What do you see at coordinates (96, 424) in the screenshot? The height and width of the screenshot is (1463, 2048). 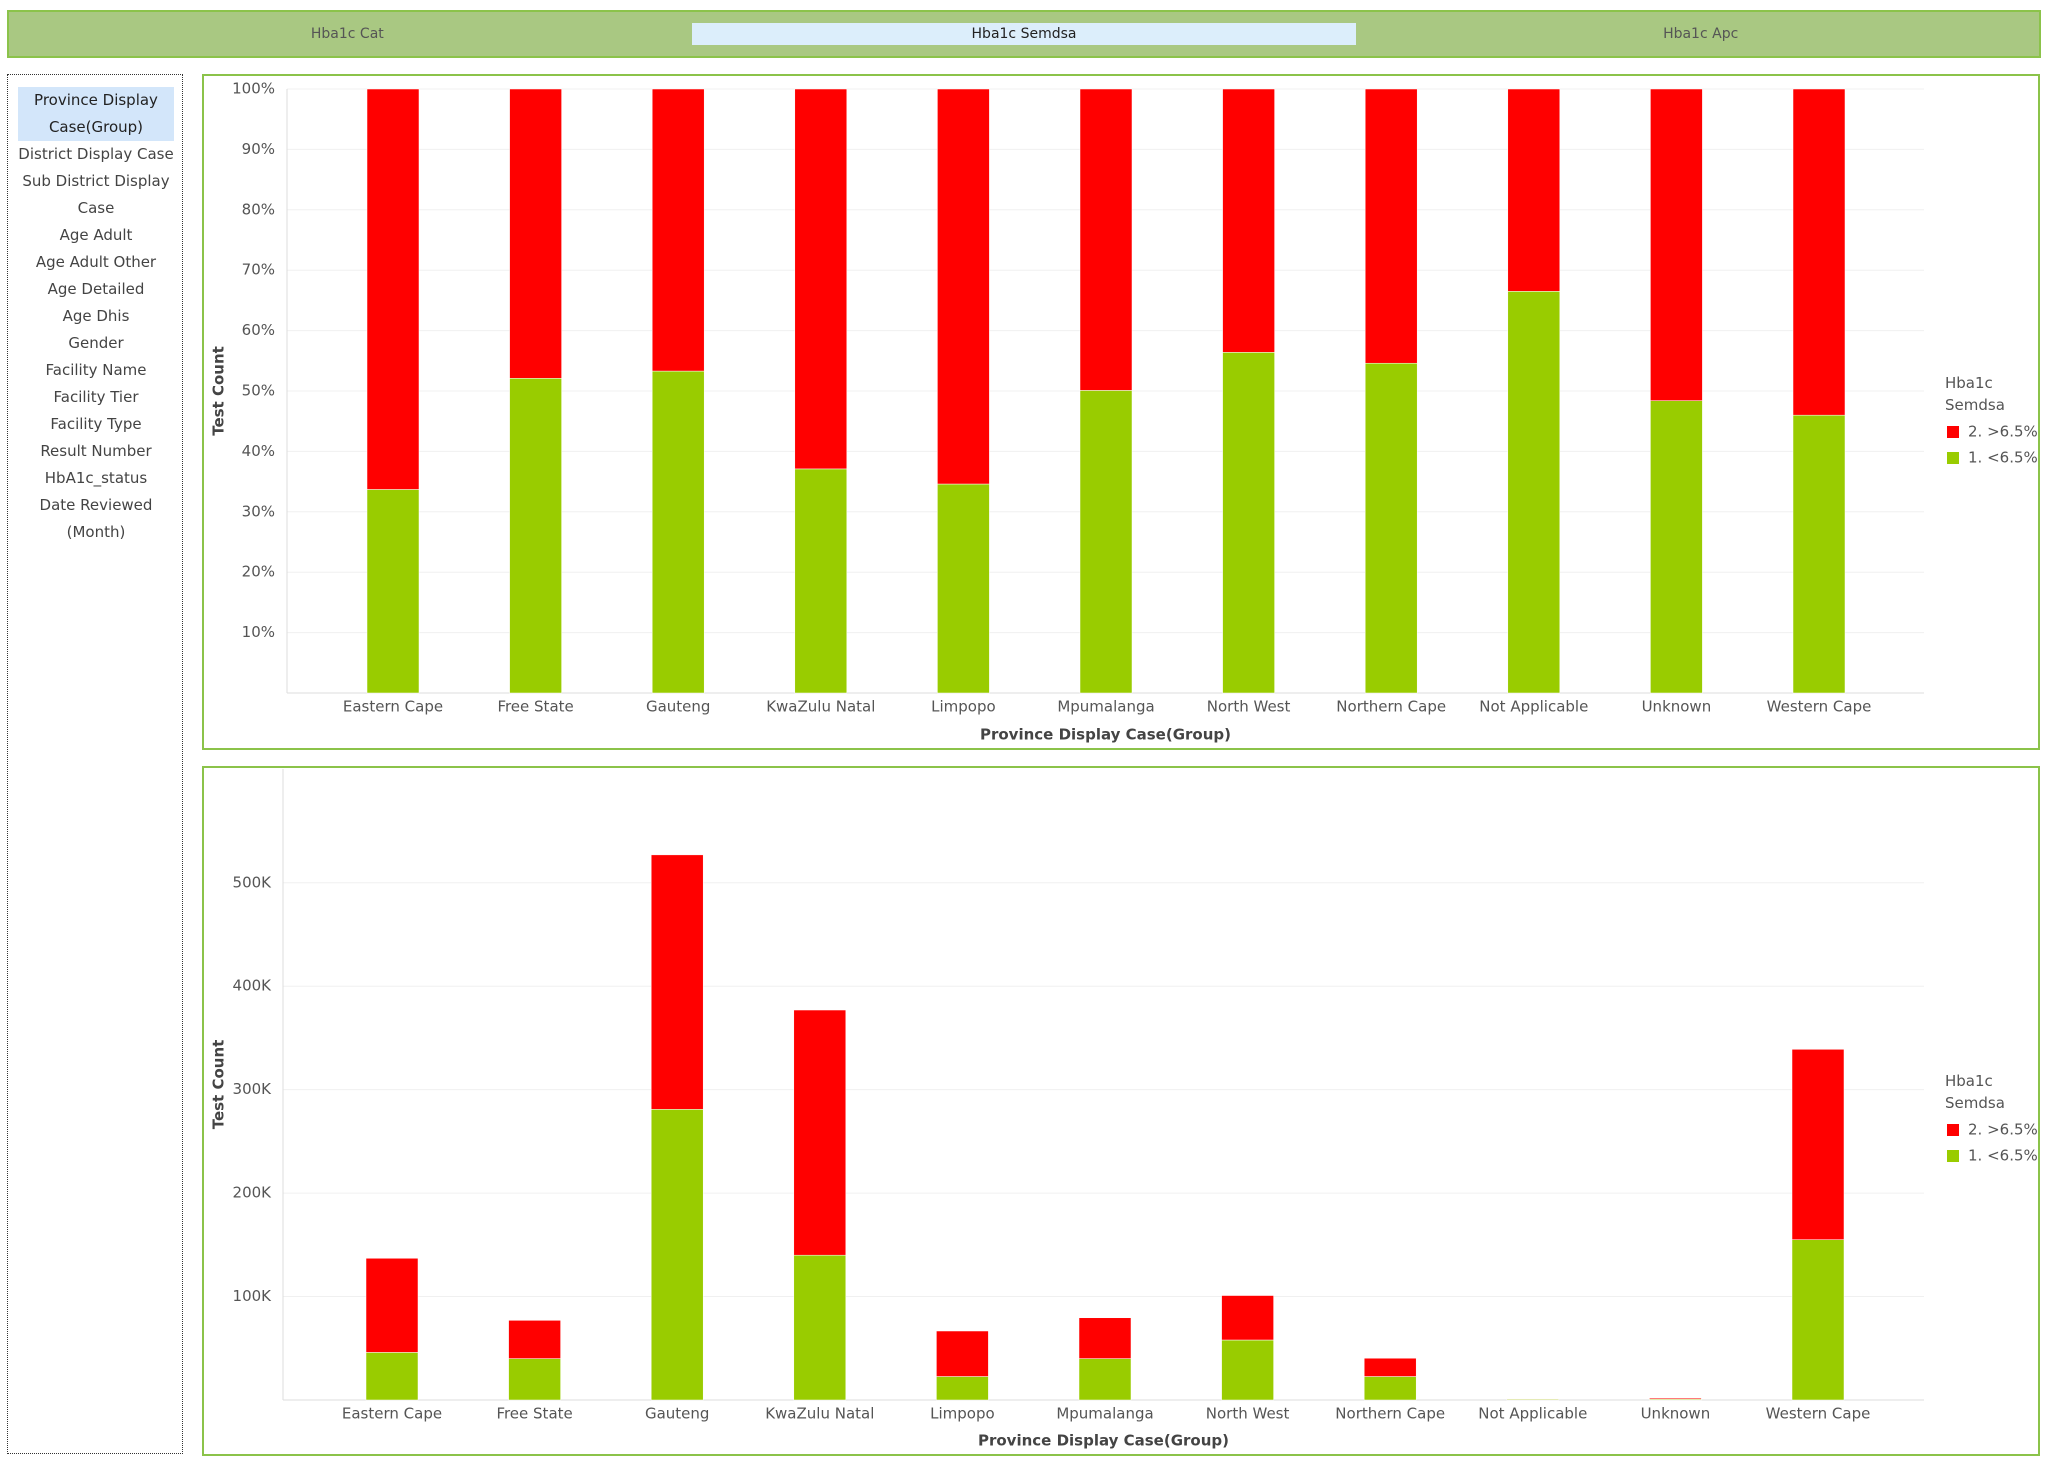 I see `field-item: Facility Type` at bounding box center [96, 424].